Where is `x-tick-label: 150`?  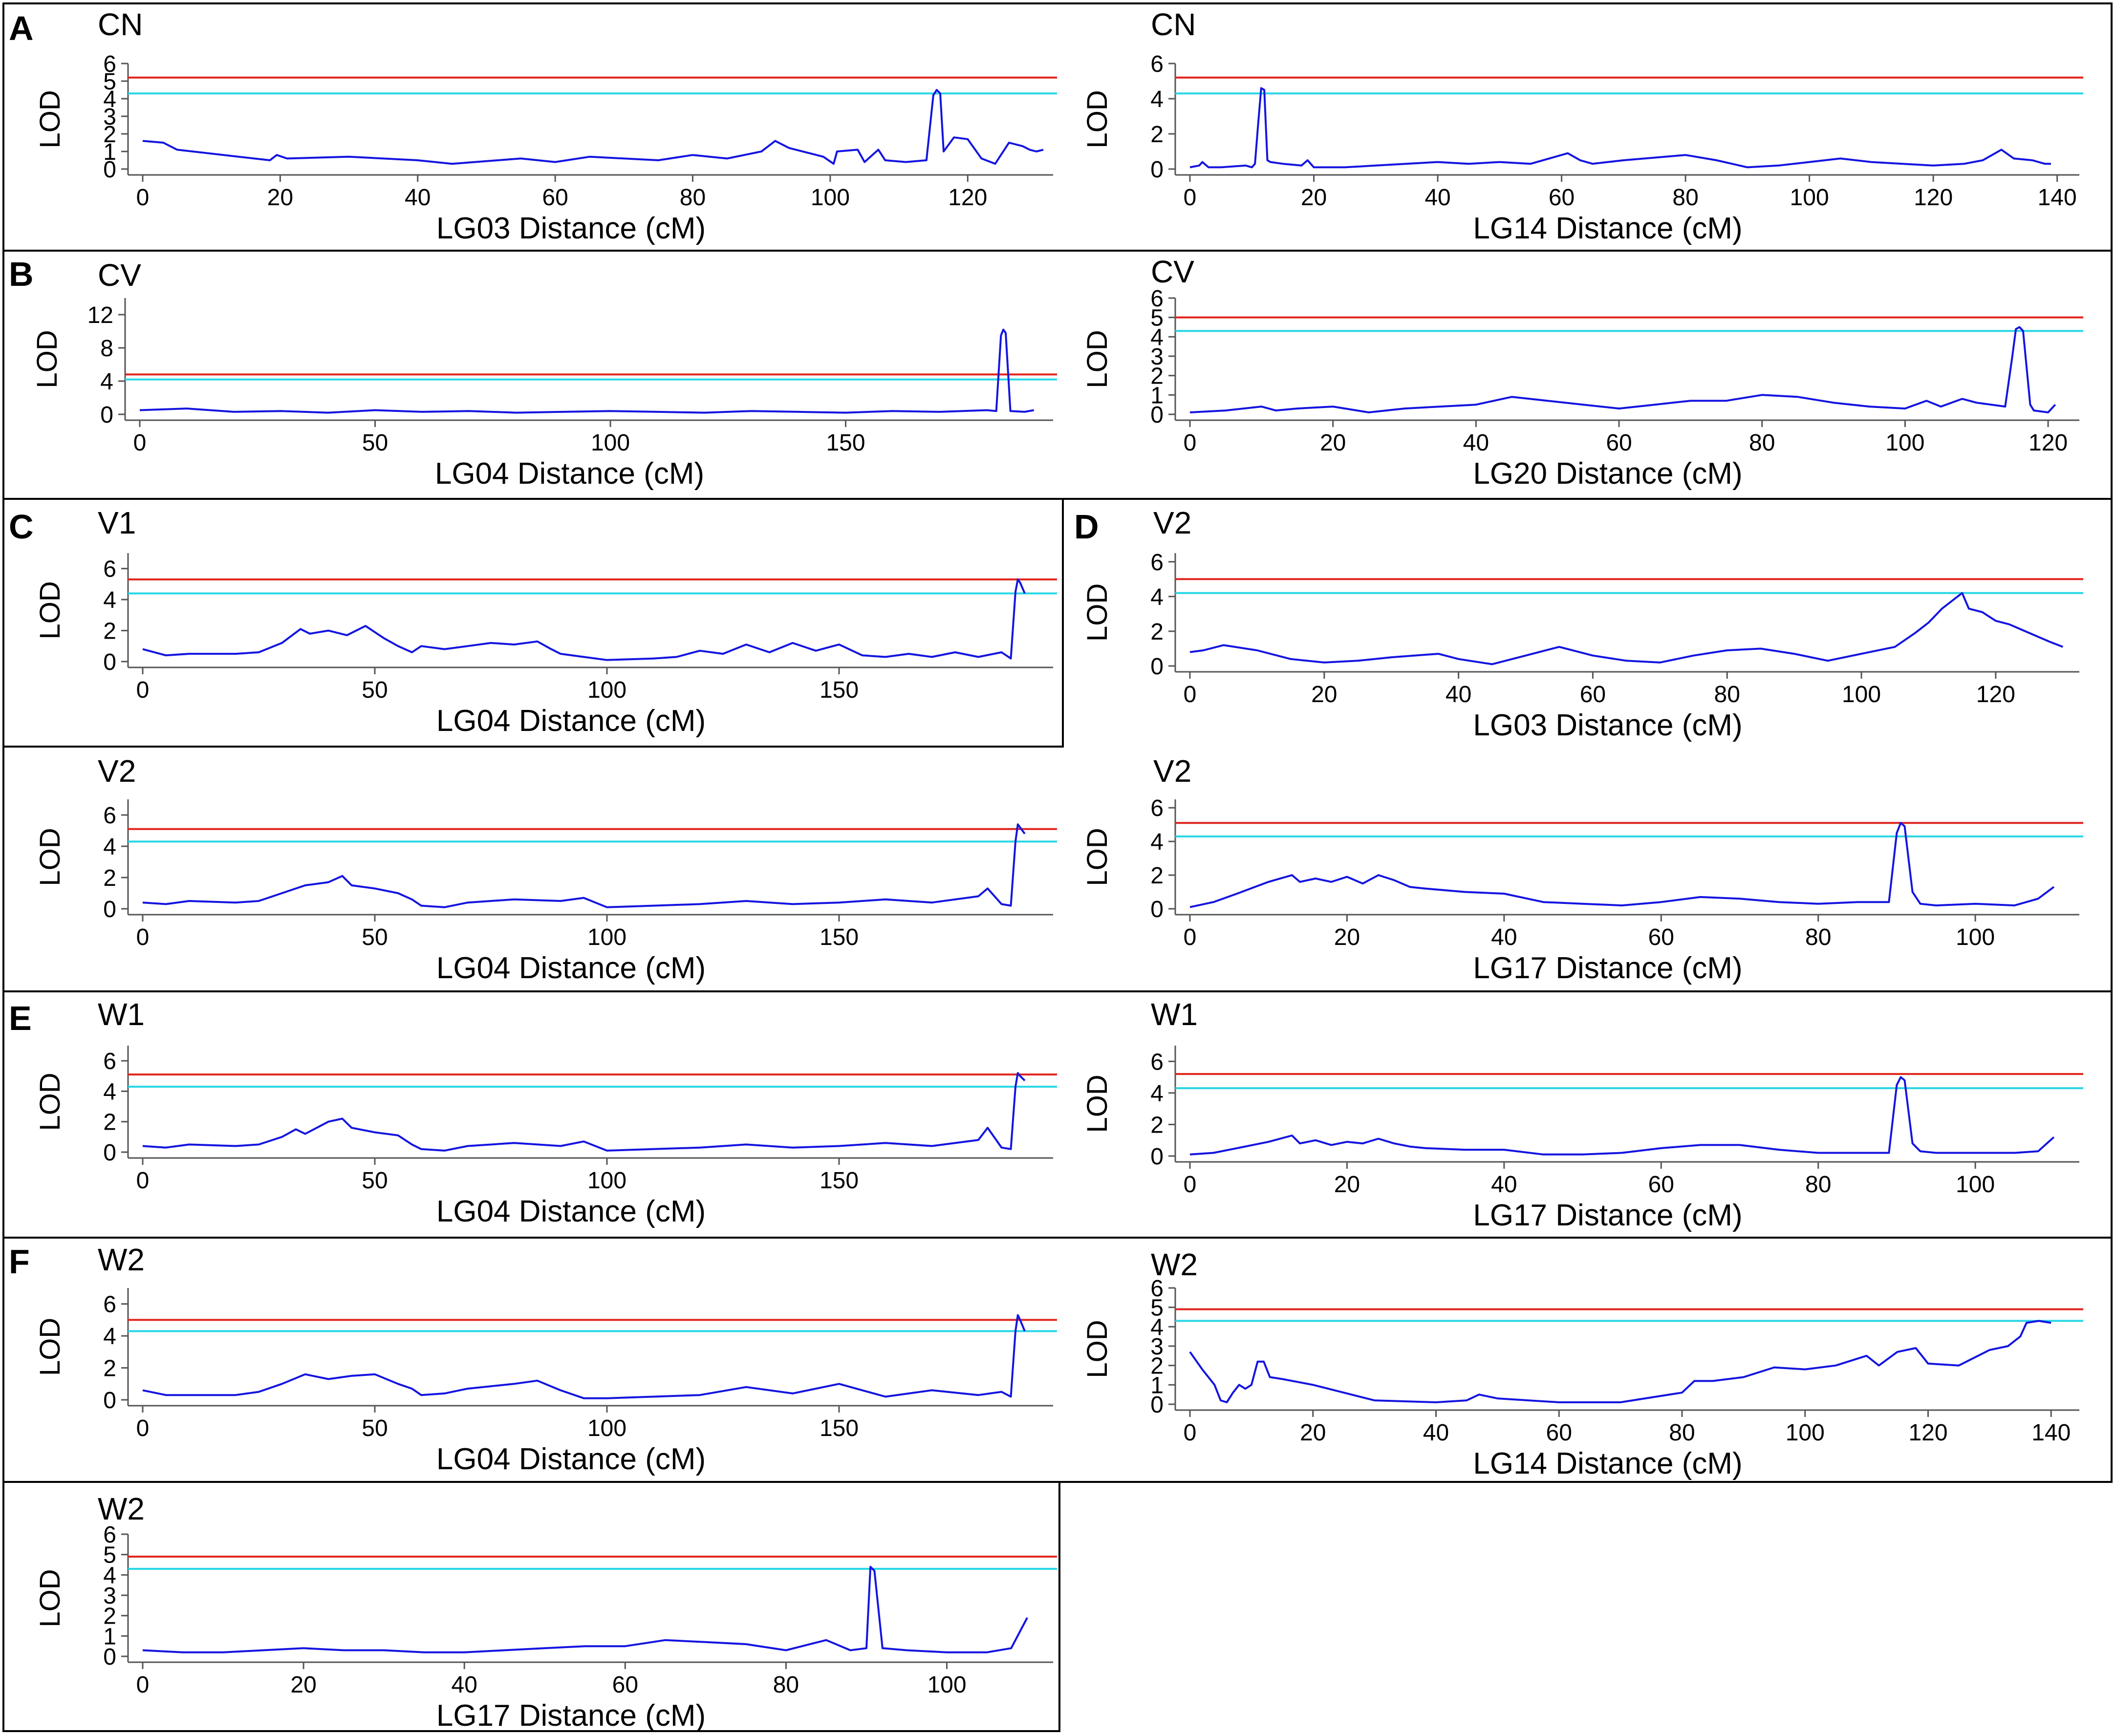 x-tick-label: 150 is located at coordinates (845, 443).